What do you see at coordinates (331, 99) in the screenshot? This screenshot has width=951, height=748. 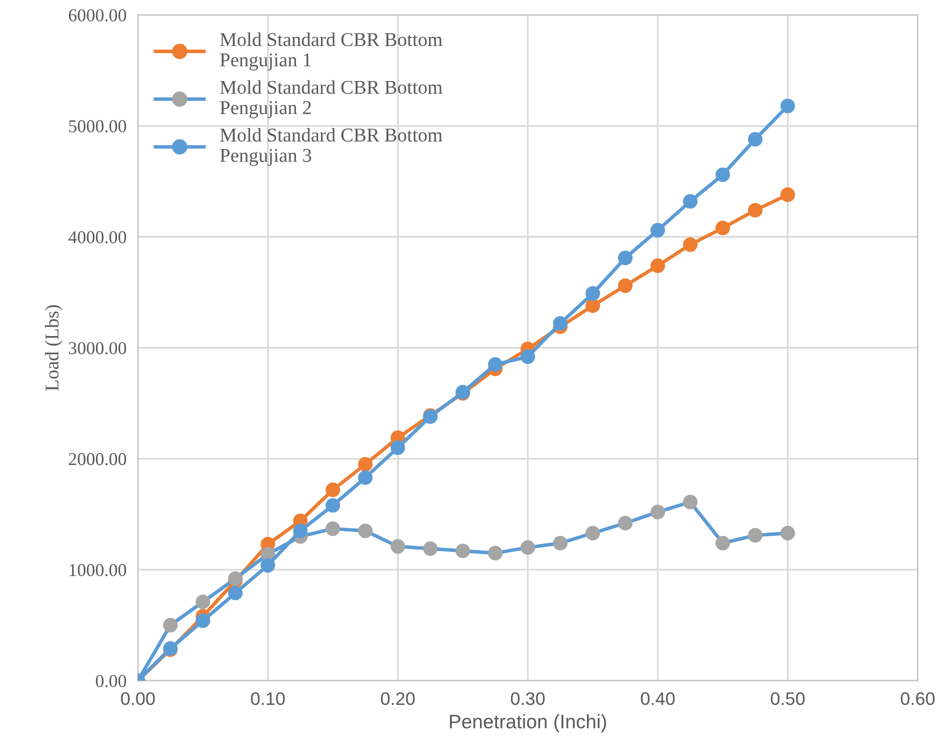 I see `legend-label: Mold Standard CBR Bottom Pengujian 2` at bounding box center [331, 99].